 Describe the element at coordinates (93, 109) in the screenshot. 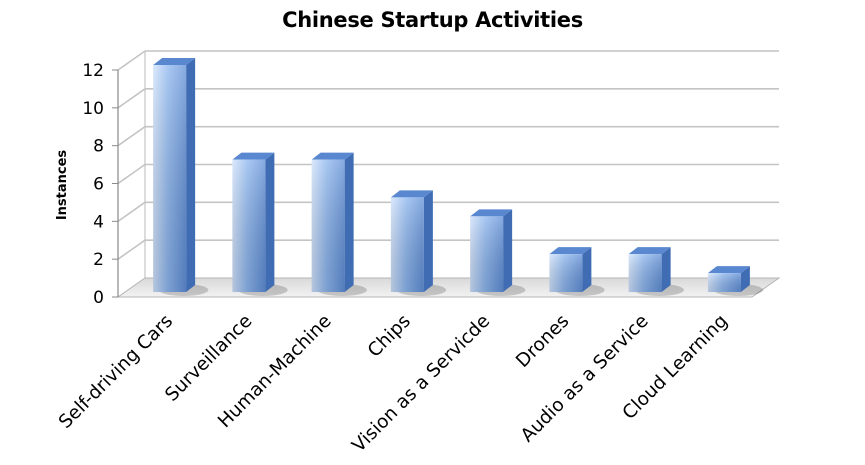

I see `y-tick-label: 10` at that location.